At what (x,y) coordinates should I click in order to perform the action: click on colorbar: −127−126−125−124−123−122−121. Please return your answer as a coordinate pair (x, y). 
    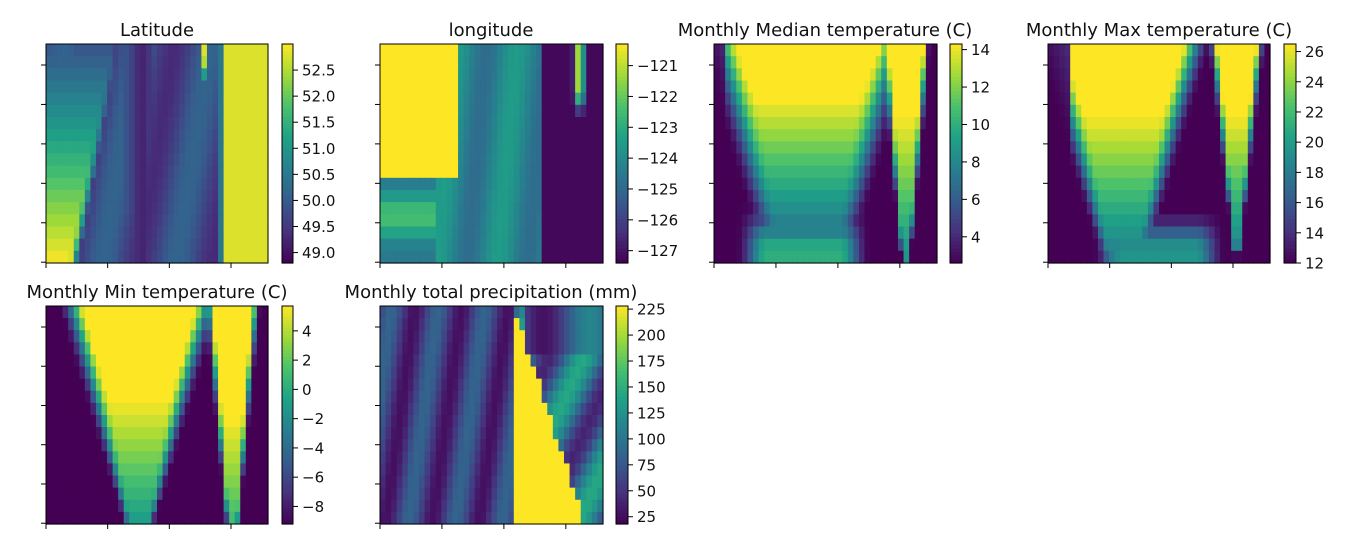
    Looking at the image, I should click on (646, 153).